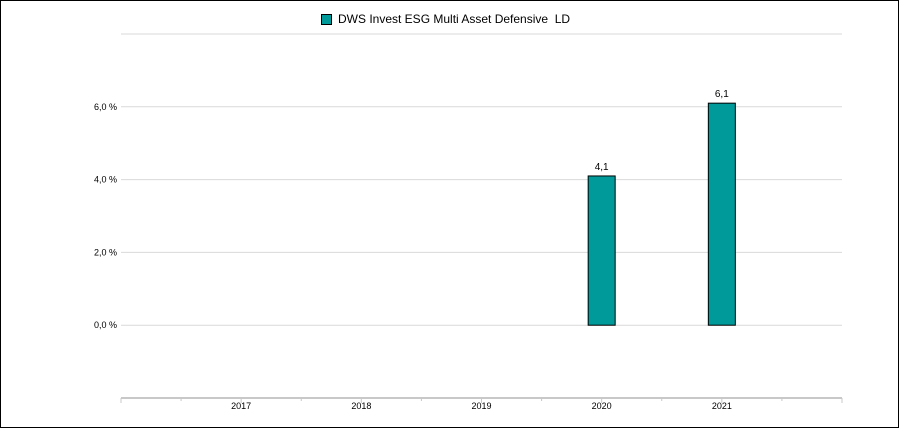  I want to click on legend-swatch, so click(326, 19).